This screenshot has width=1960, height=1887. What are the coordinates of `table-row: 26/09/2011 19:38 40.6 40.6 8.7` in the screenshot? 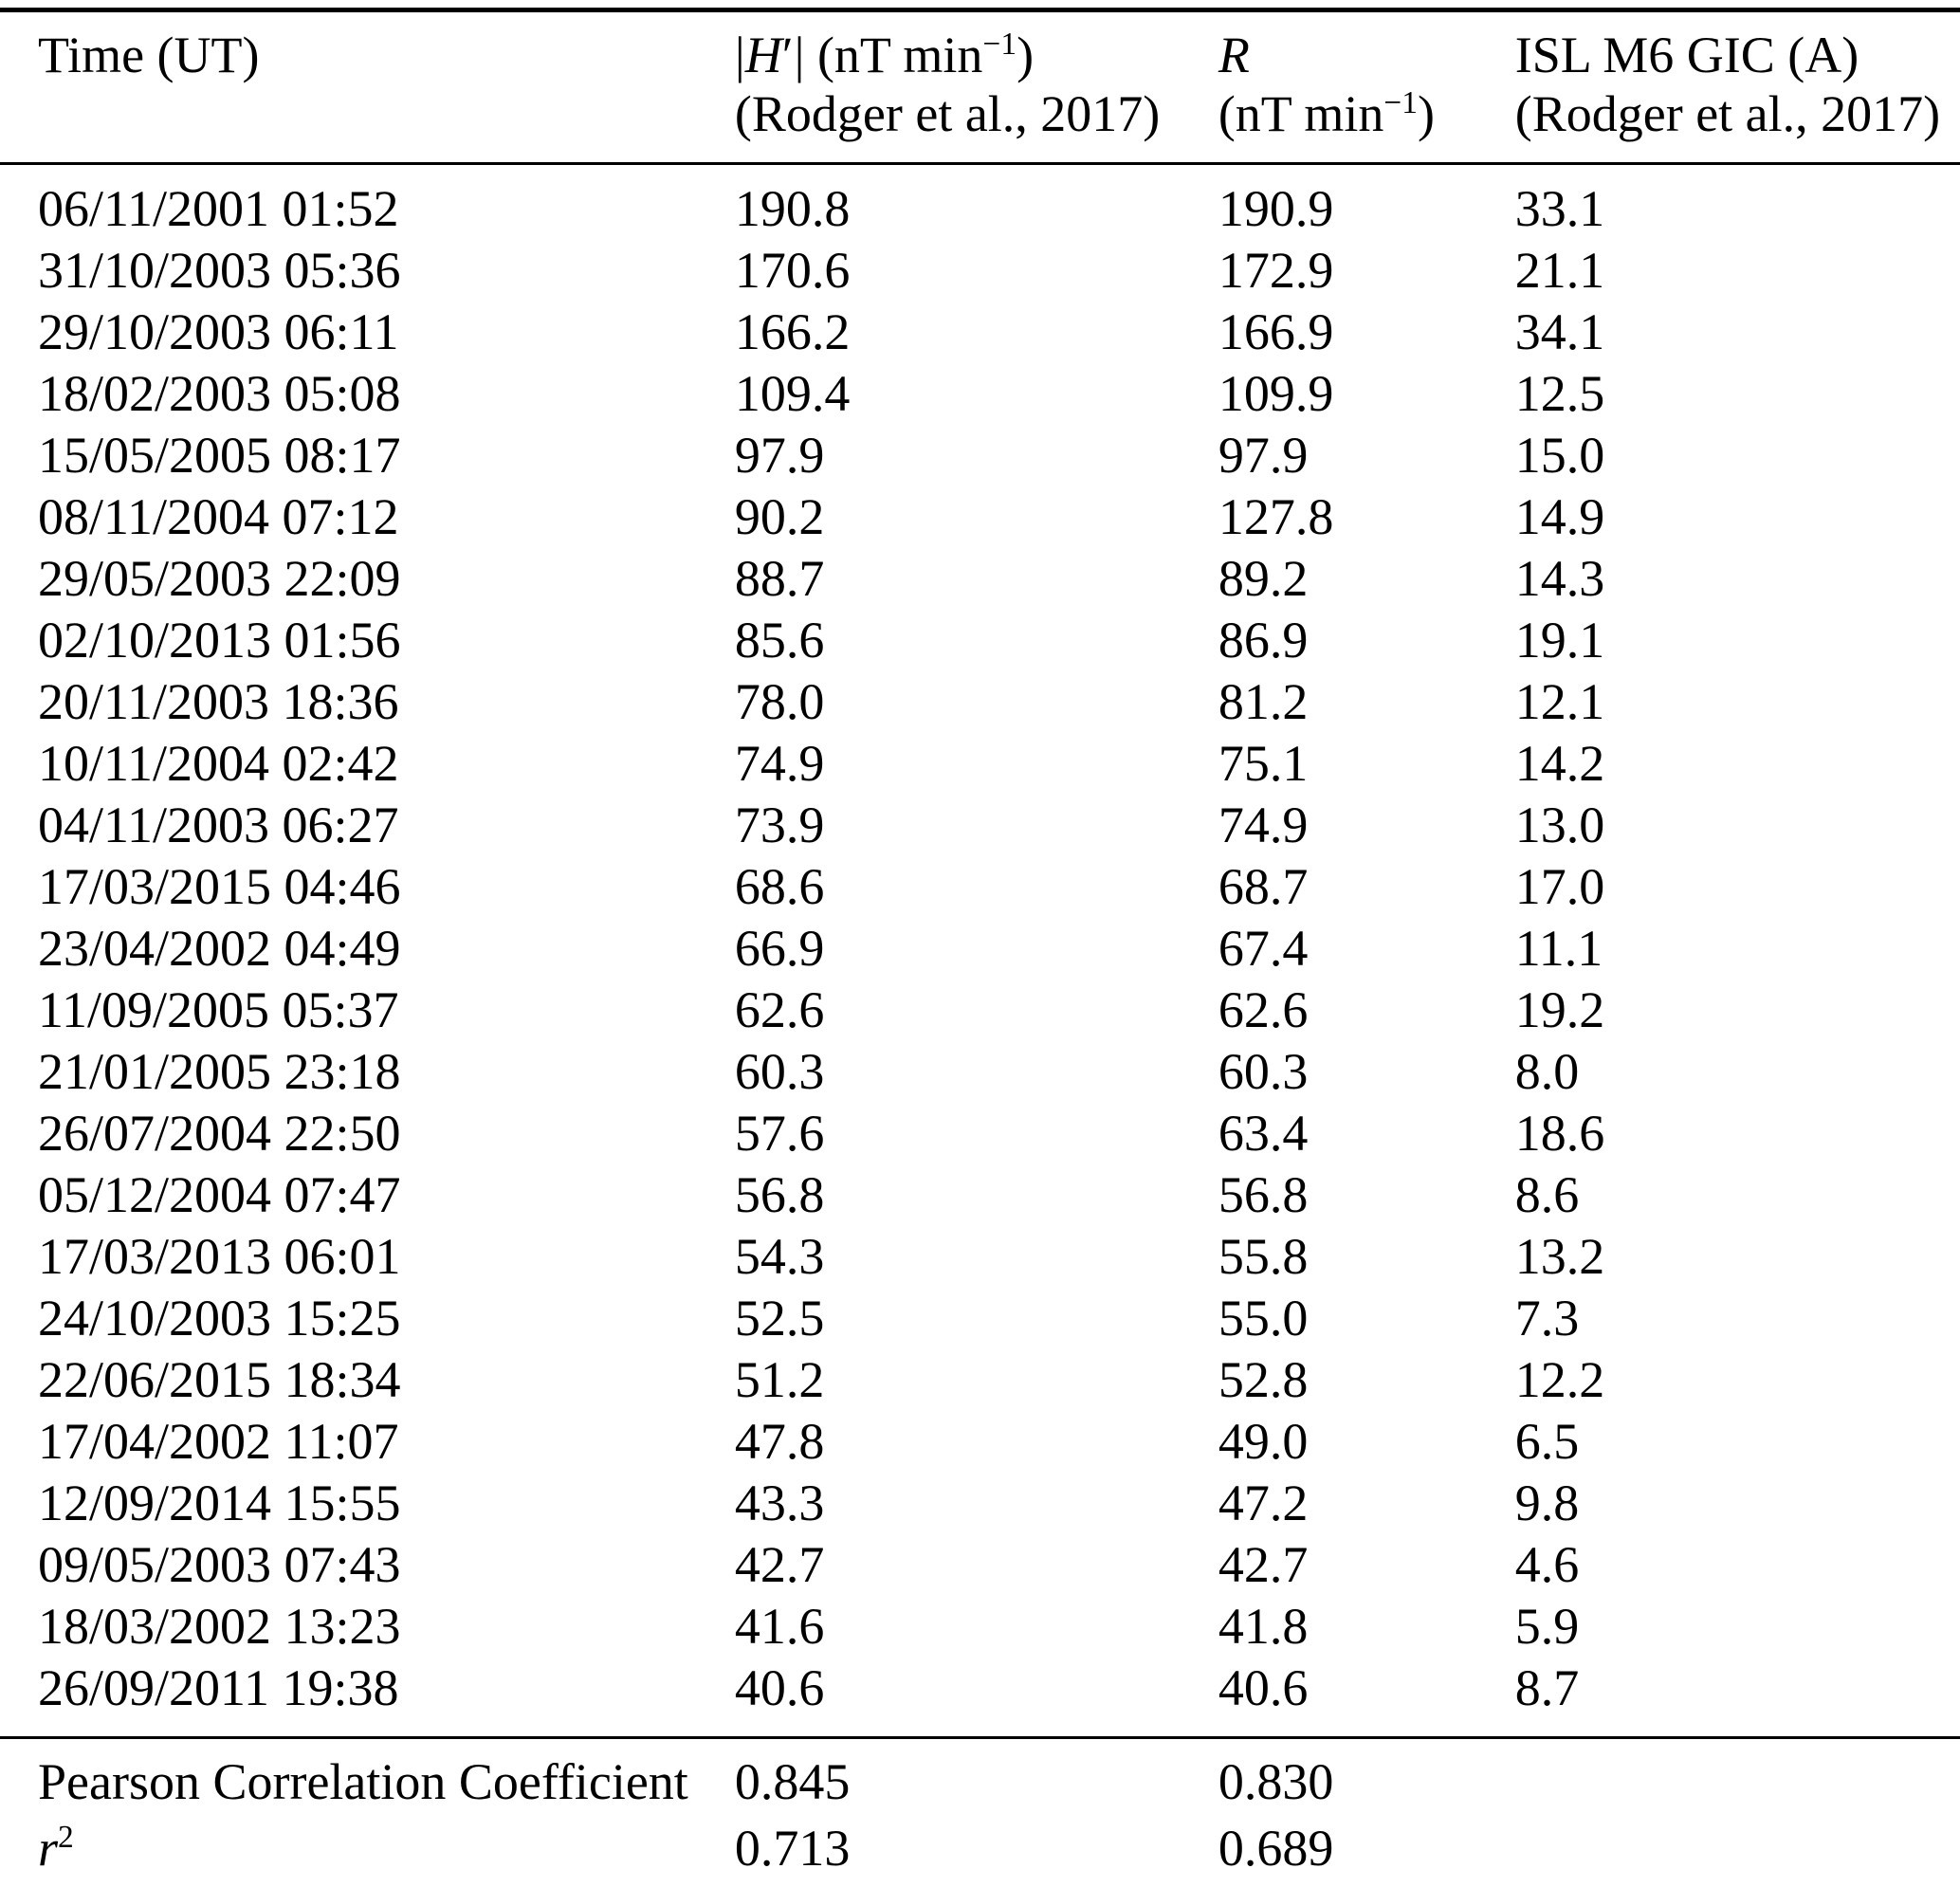 It's located at (980, 1698).